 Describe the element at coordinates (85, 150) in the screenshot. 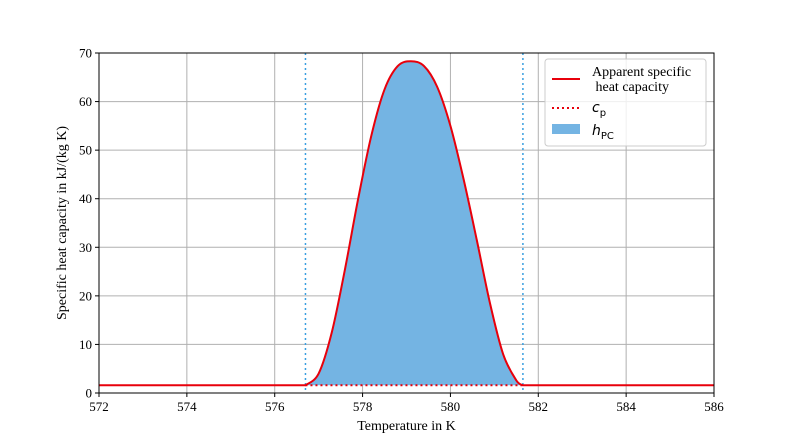

I see `y-tick-label: 50` at that location.